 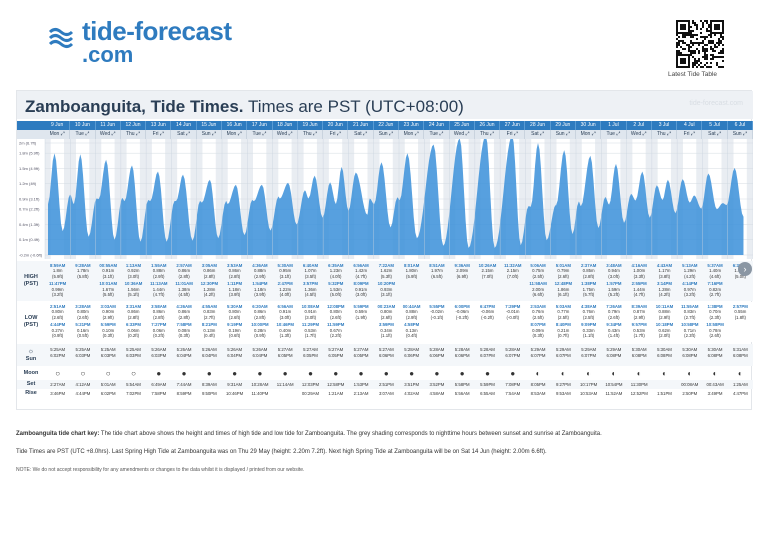 I want to click on next-arrow-button: ›, so click(x=745, y=269).